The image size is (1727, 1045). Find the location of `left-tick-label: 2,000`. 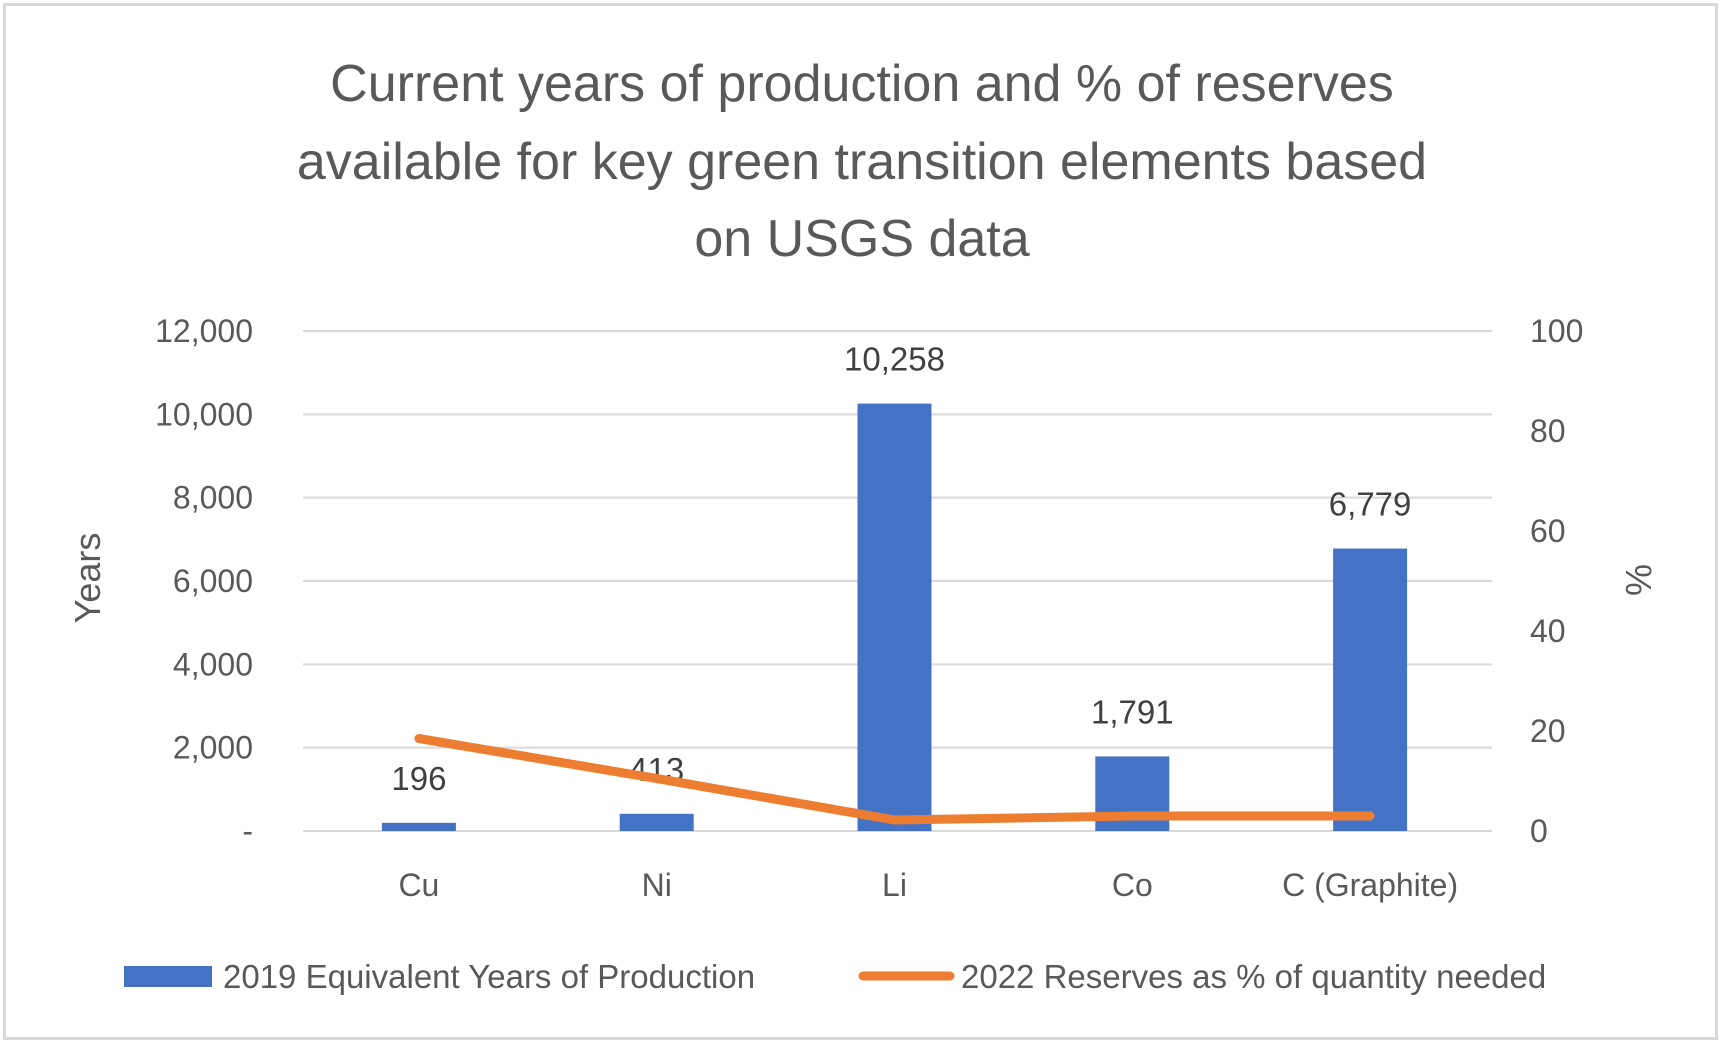

left-tick-label: 2,000 is located at coordinates (213, 748).